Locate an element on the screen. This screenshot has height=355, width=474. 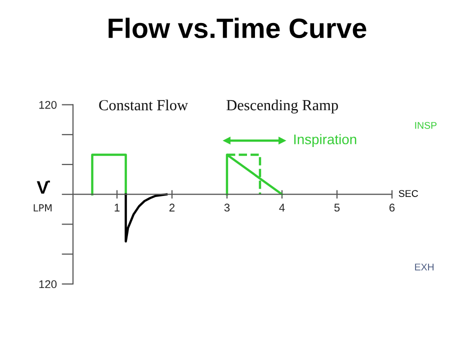
x-tick-label: 6 is located at coordinates (392, 208).